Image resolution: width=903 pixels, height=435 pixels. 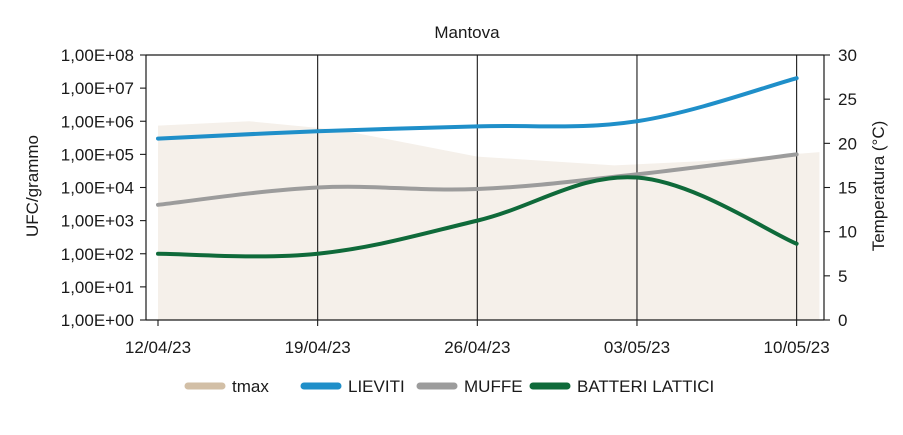 I want to click on y2-tick-label: 20, so click(x=847, y=143).